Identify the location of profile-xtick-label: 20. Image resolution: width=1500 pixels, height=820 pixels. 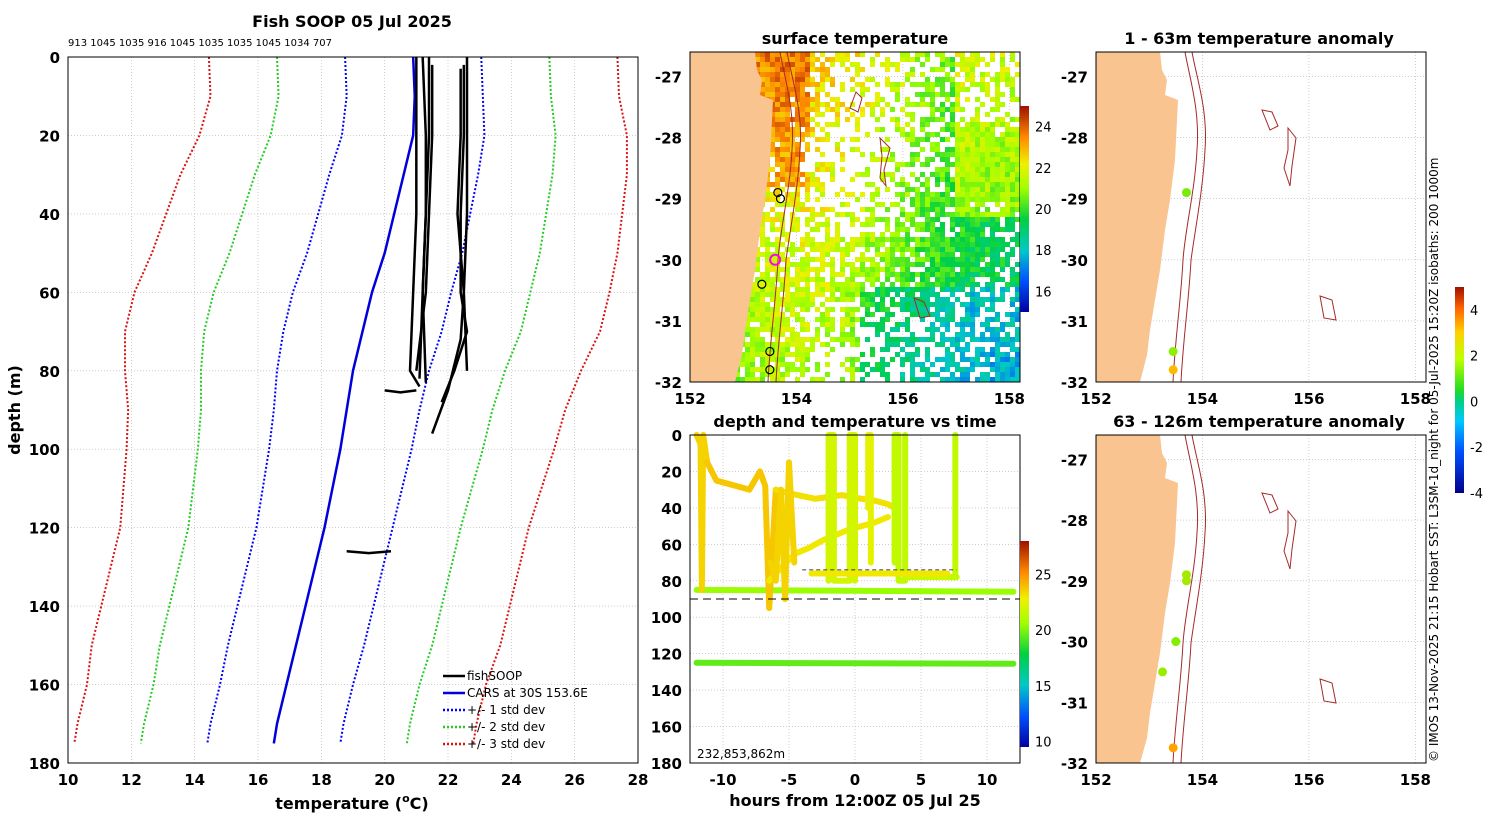
(384, 780).